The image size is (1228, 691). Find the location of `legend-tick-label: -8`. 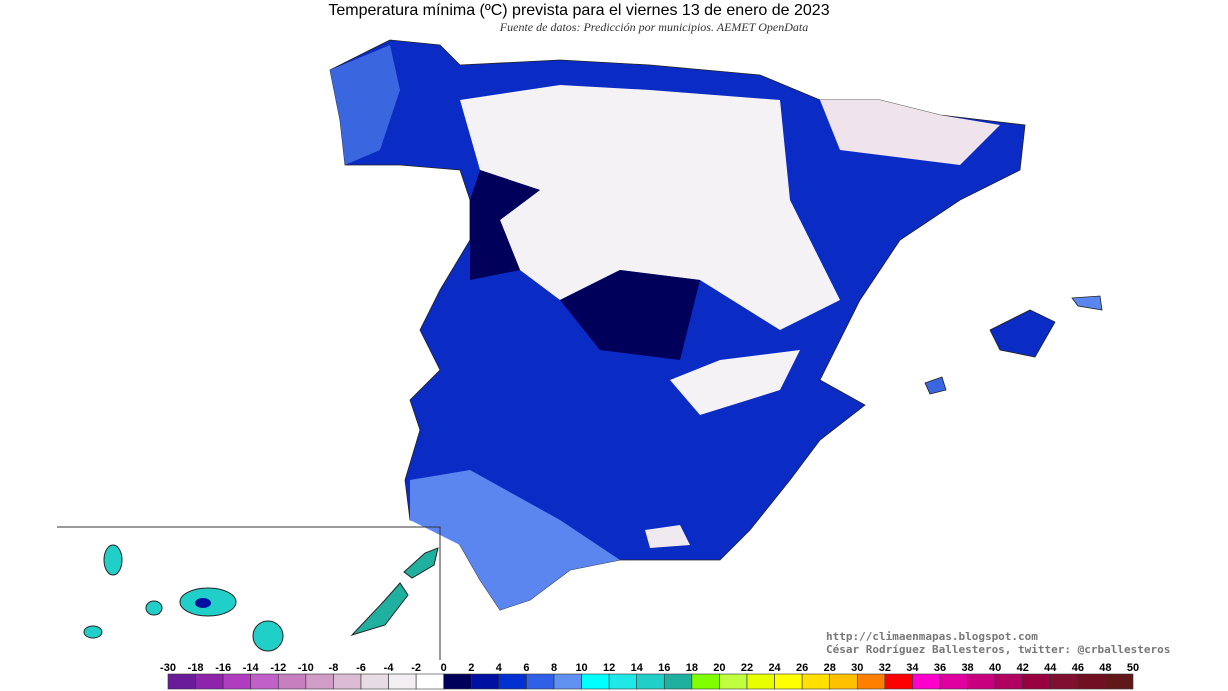

legend-tick-label: -8 is located at coordinates (334, 668).